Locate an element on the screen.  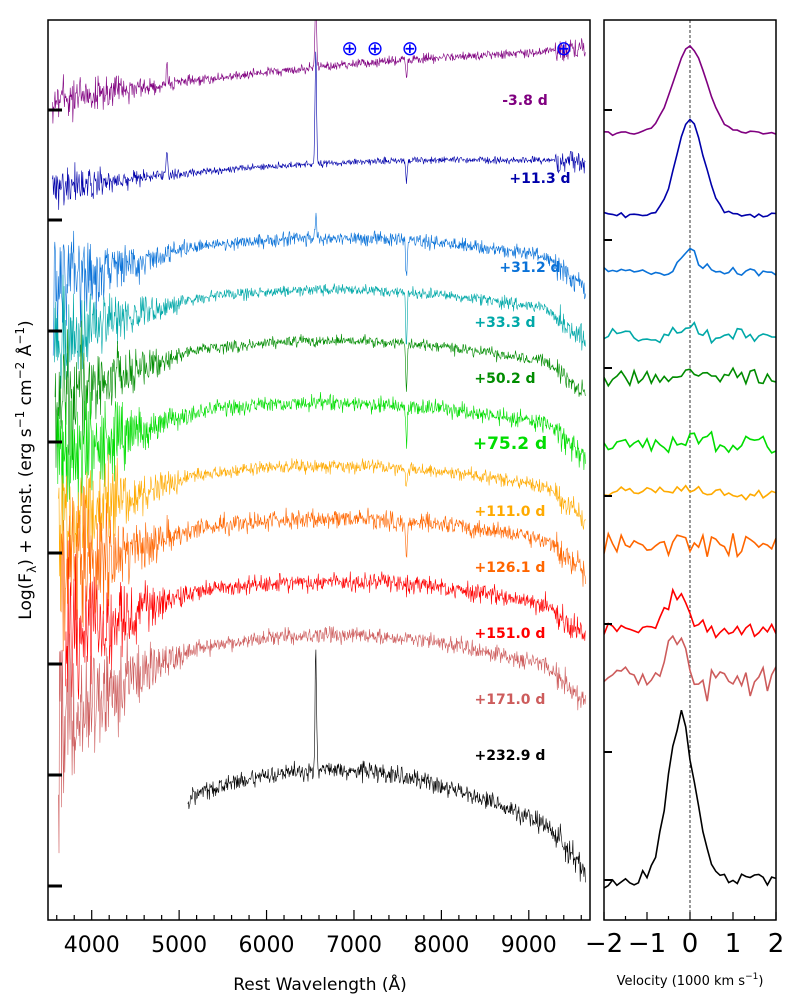
velocity-x-axis-label: Velocity (1000 km s−1) is located at coordinates (690, 980).